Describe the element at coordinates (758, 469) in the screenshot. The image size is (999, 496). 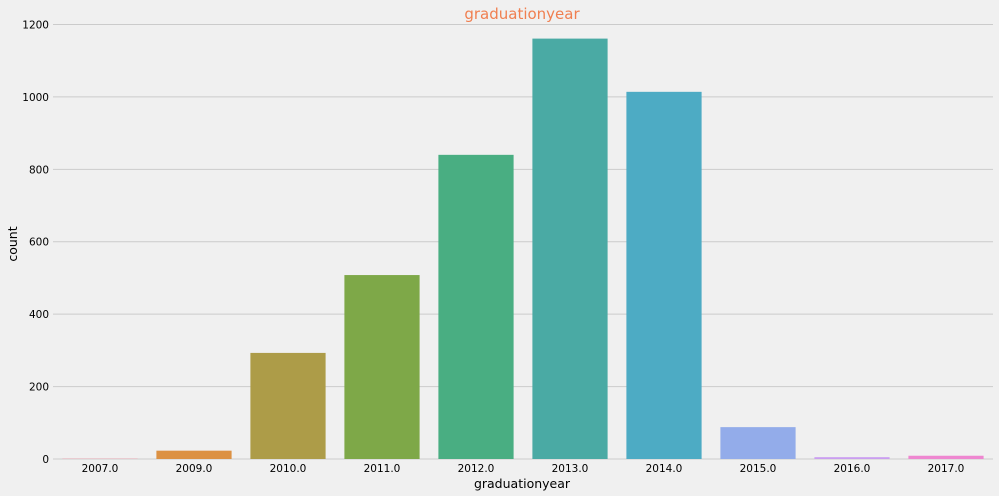
I see `x-tick-label: 2015.0` at that location.